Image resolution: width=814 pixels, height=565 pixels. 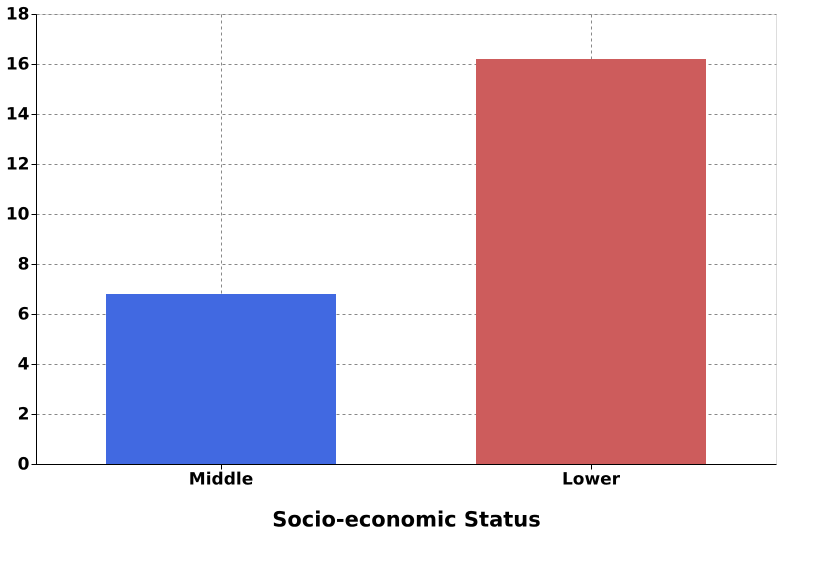 I want to click on y-tick-label: 4, so click(x=24, y=364).